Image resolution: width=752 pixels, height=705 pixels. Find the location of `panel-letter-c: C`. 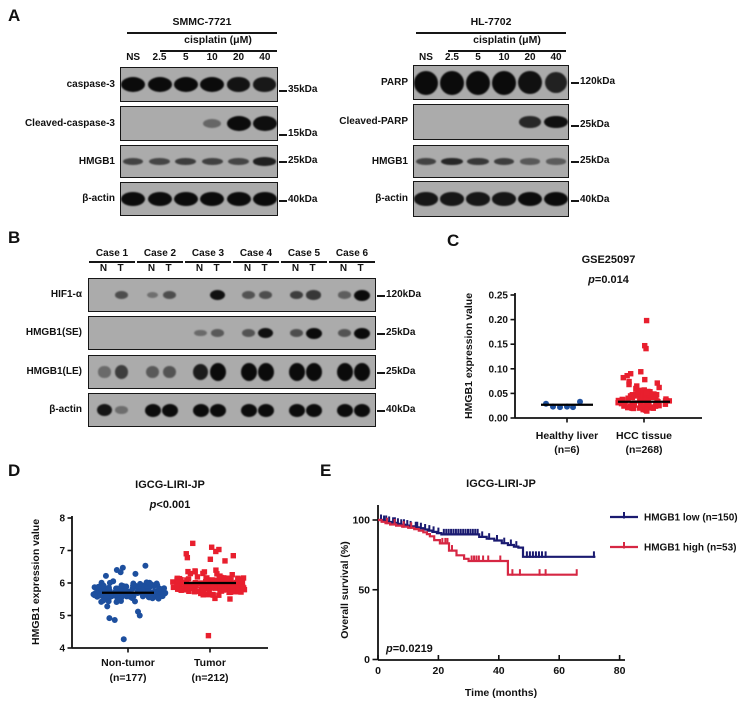

panel-letter-c: C is located at coordinates (453, 240).